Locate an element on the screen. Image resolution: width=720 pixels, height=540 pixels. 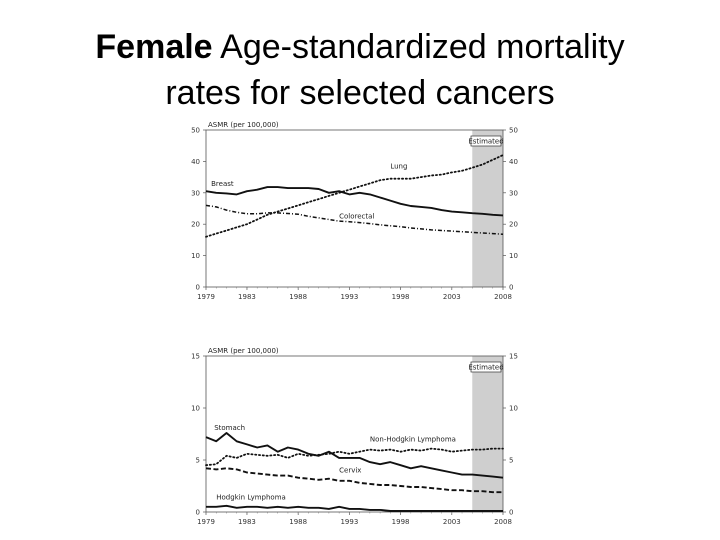
y-tick-label-right: 5 is located at coordinates (511, 461).